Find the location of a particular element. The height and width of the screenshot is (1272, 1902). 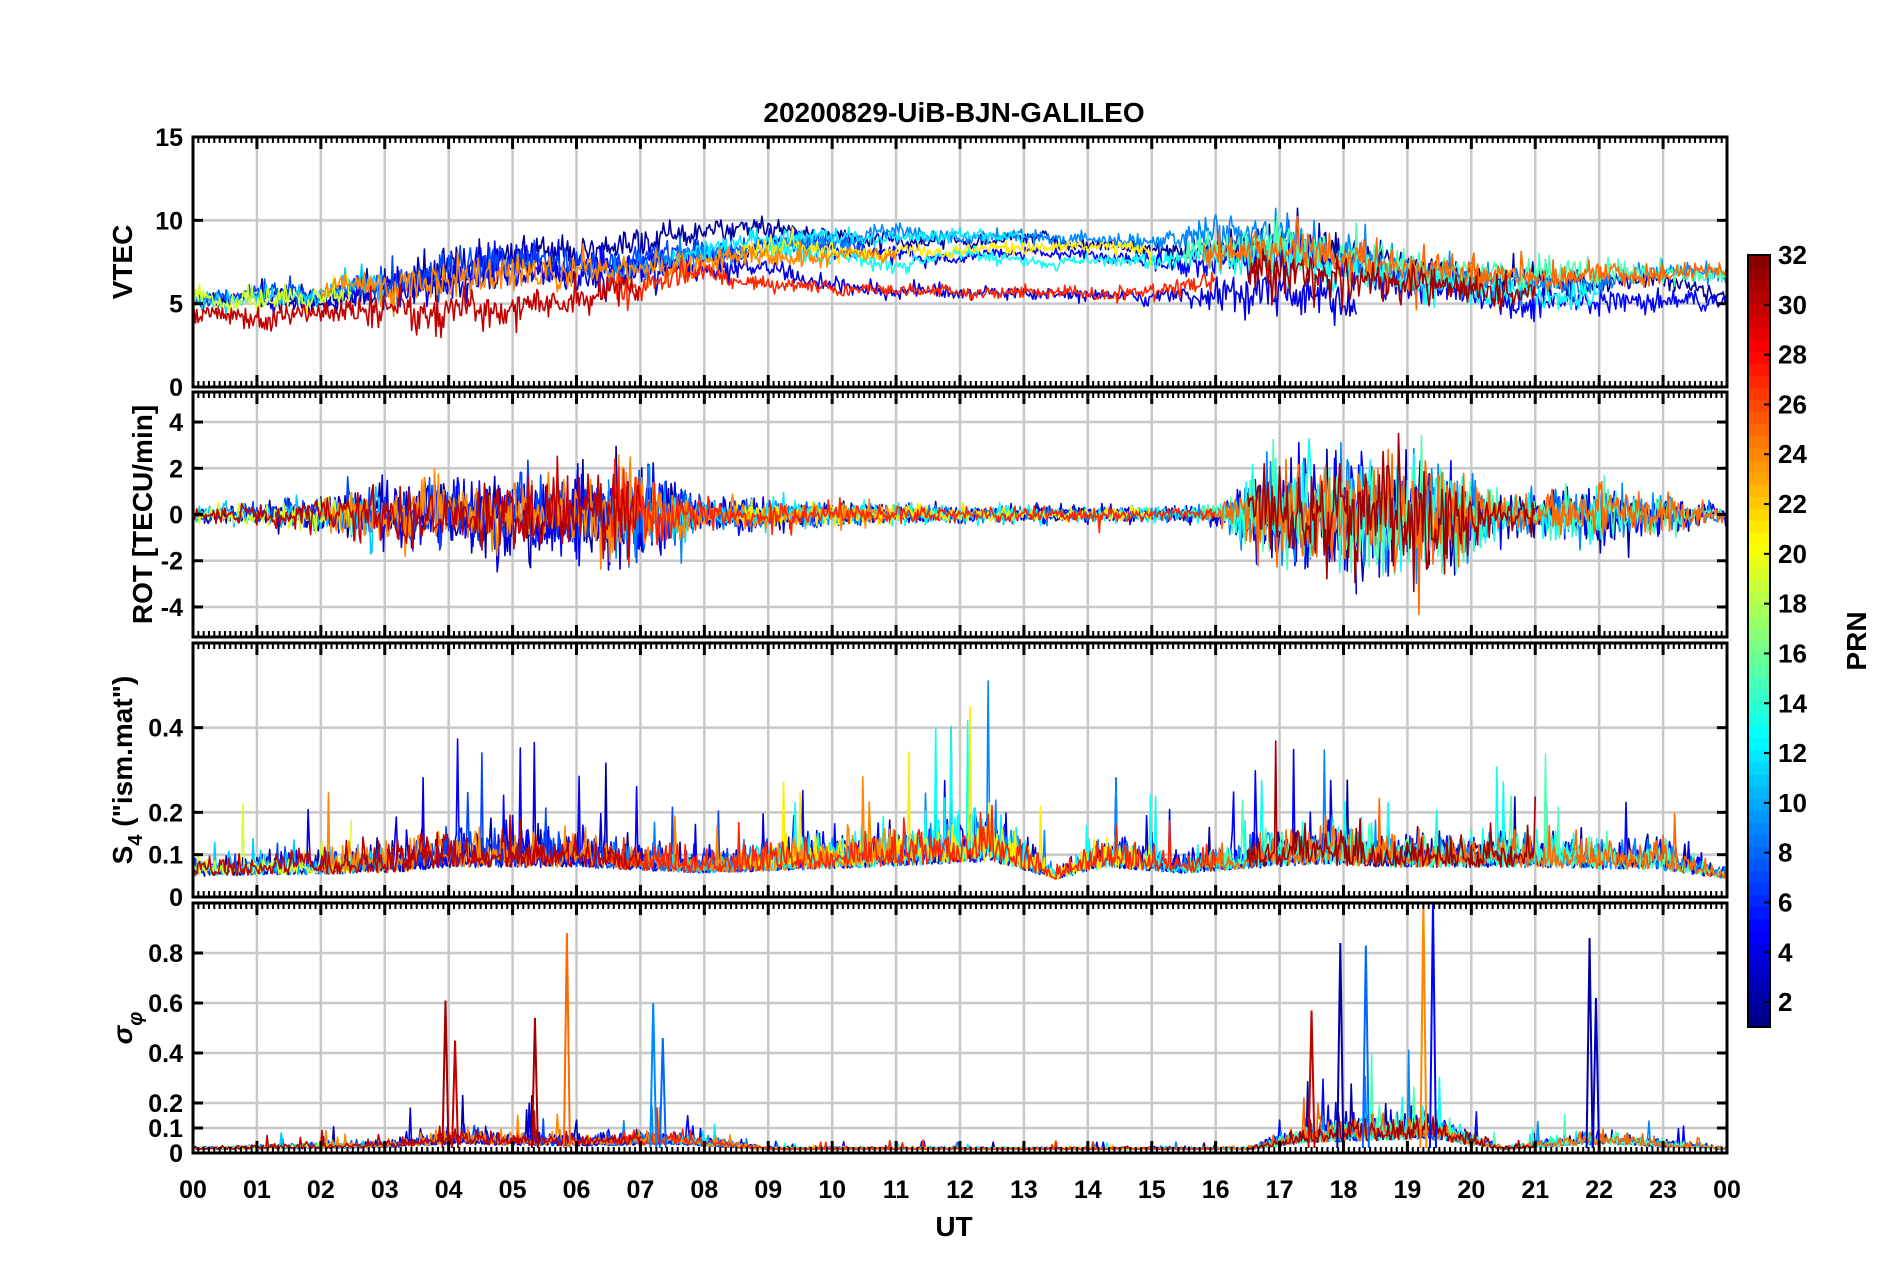

colorbar-tick-label: 12 is located at coordinates (1792, 753).